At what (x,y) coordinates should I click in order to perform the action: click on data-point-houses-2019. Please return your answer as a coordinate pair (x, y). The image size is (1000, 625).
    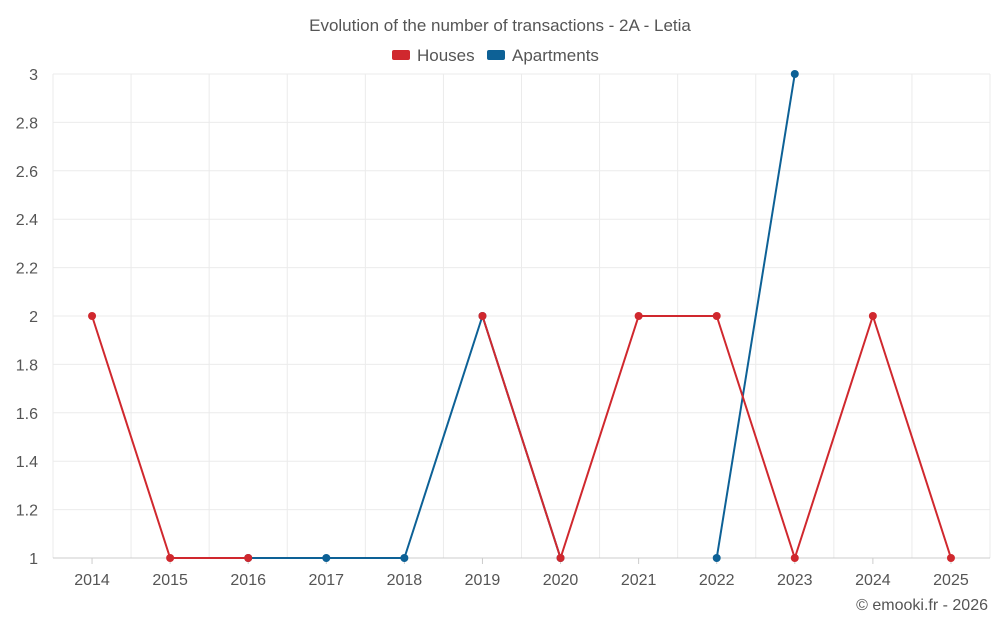
    Looking at the image, I should click on (482, 316).